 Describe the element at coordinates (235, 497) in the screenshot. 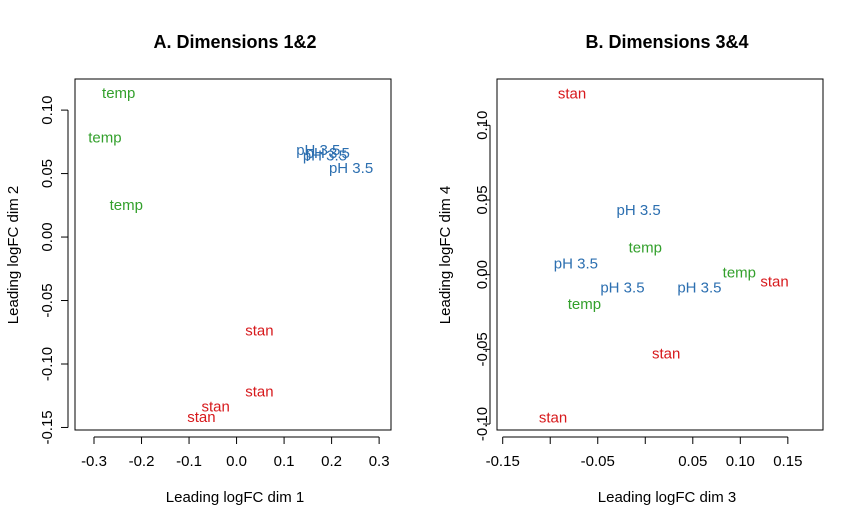

I see `panel-a-x-axis-label: Leading logFC dim 1` at that location.